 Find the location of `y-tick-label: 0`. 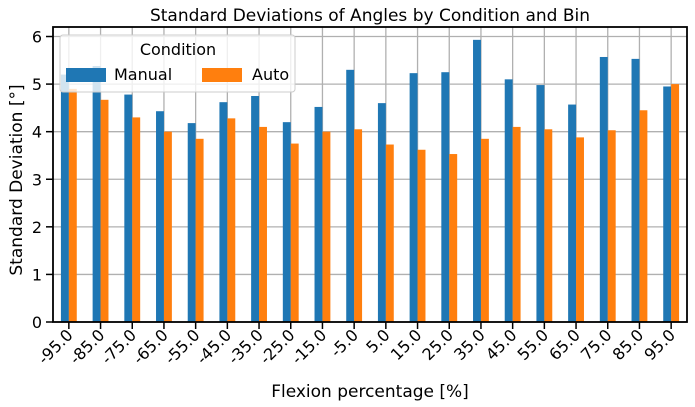

y-tick-label: 0 is located at coordinates (37, 322).